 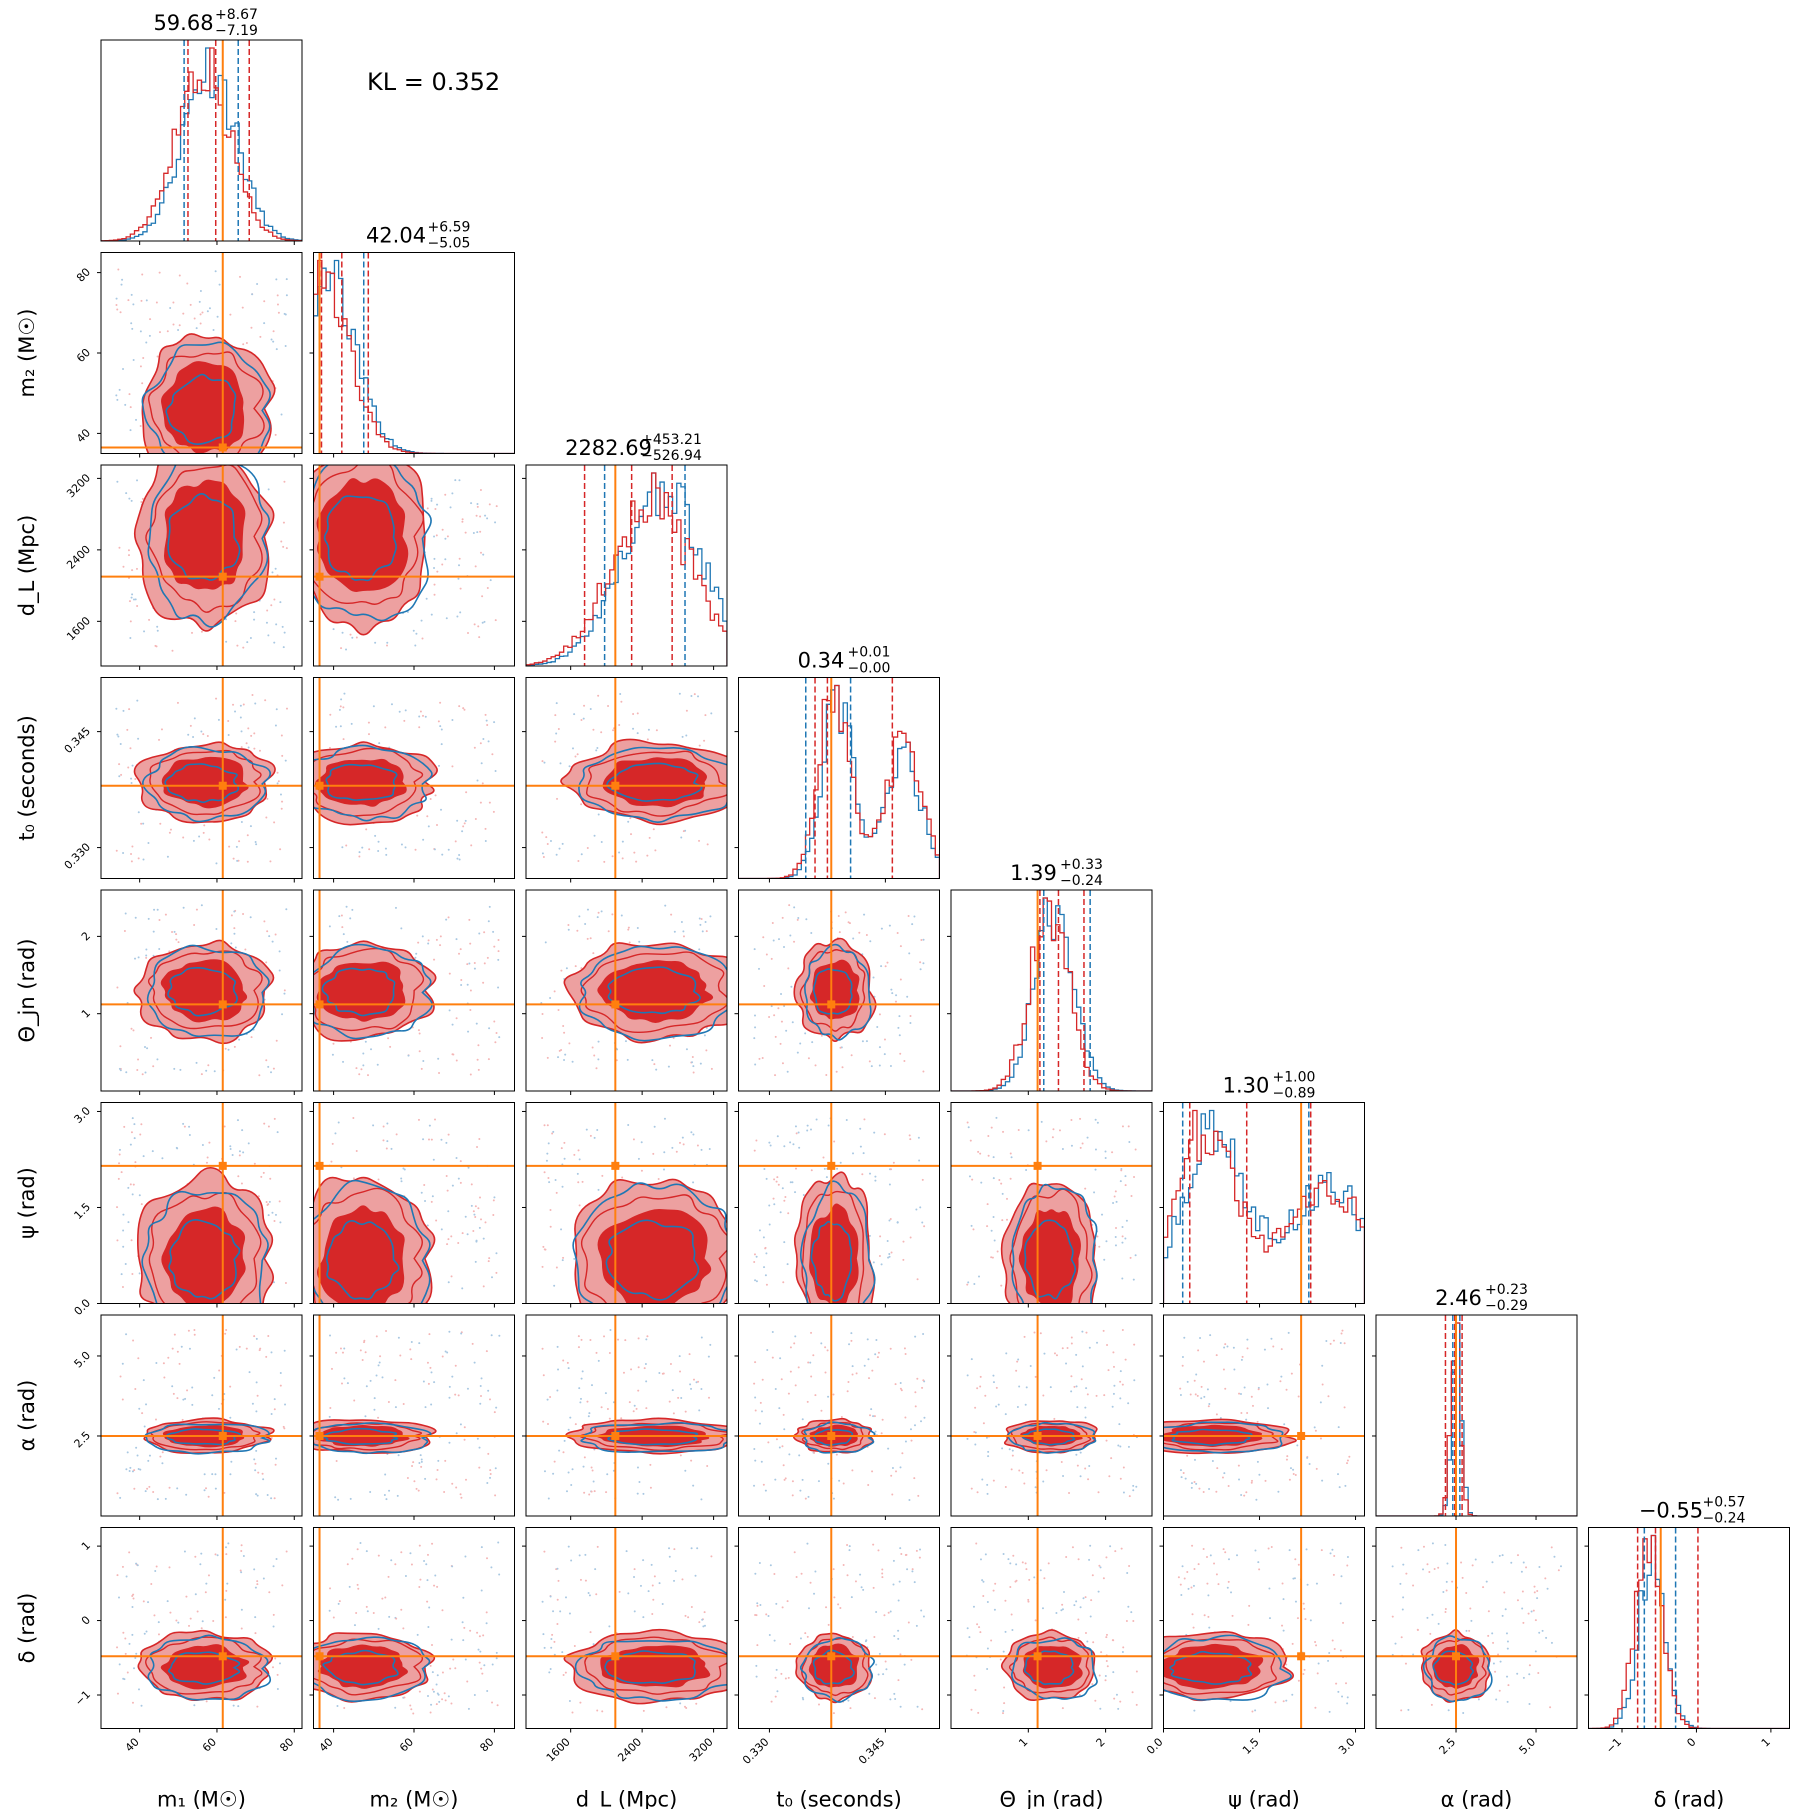 I want to click on contour-inner, so click(x=654, y=1256).